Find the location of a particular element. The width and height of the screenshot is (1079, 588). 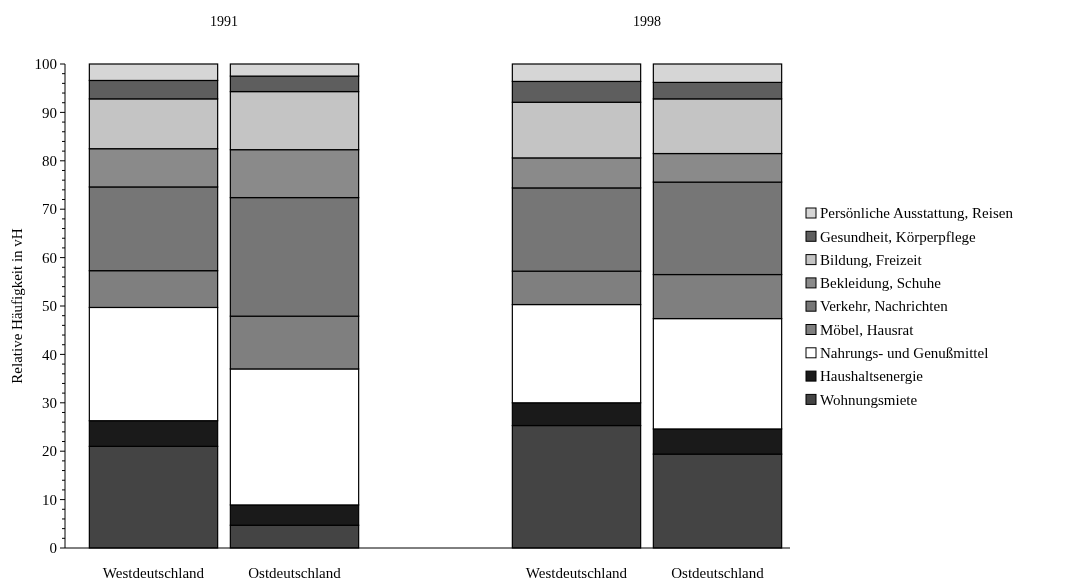

legend-label: Nahrungs- und Genußmittel is located at coordinates (904, 353).